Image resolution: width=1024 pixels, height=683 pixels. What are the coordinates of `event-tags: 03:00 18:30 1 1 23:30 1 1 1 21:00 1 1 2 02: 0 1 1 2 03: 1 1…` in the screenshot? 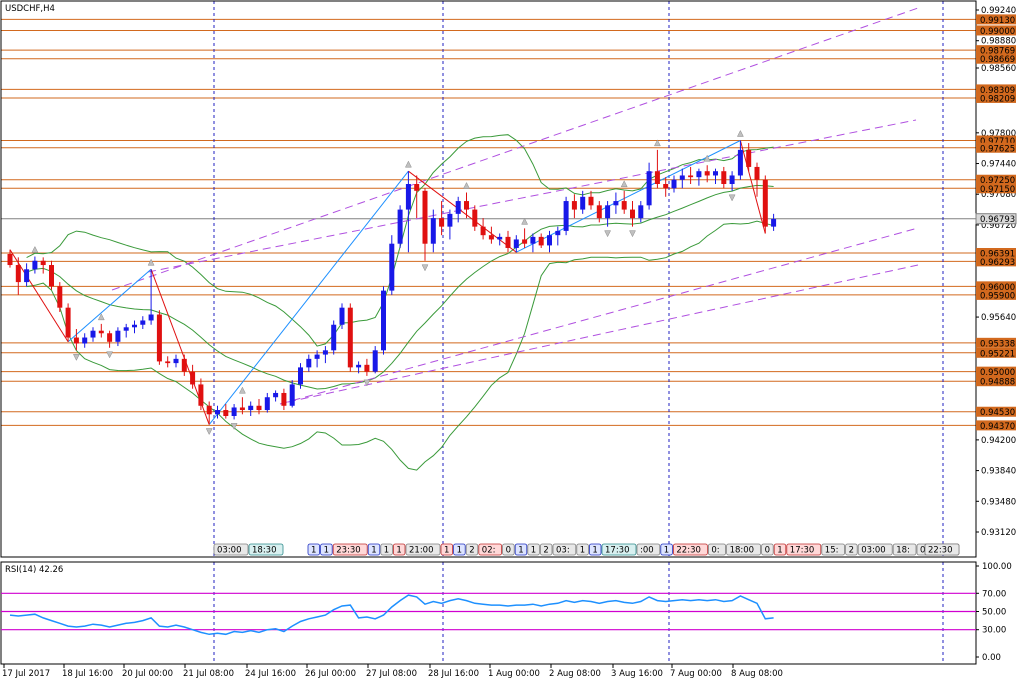 It's located at (586, 549).